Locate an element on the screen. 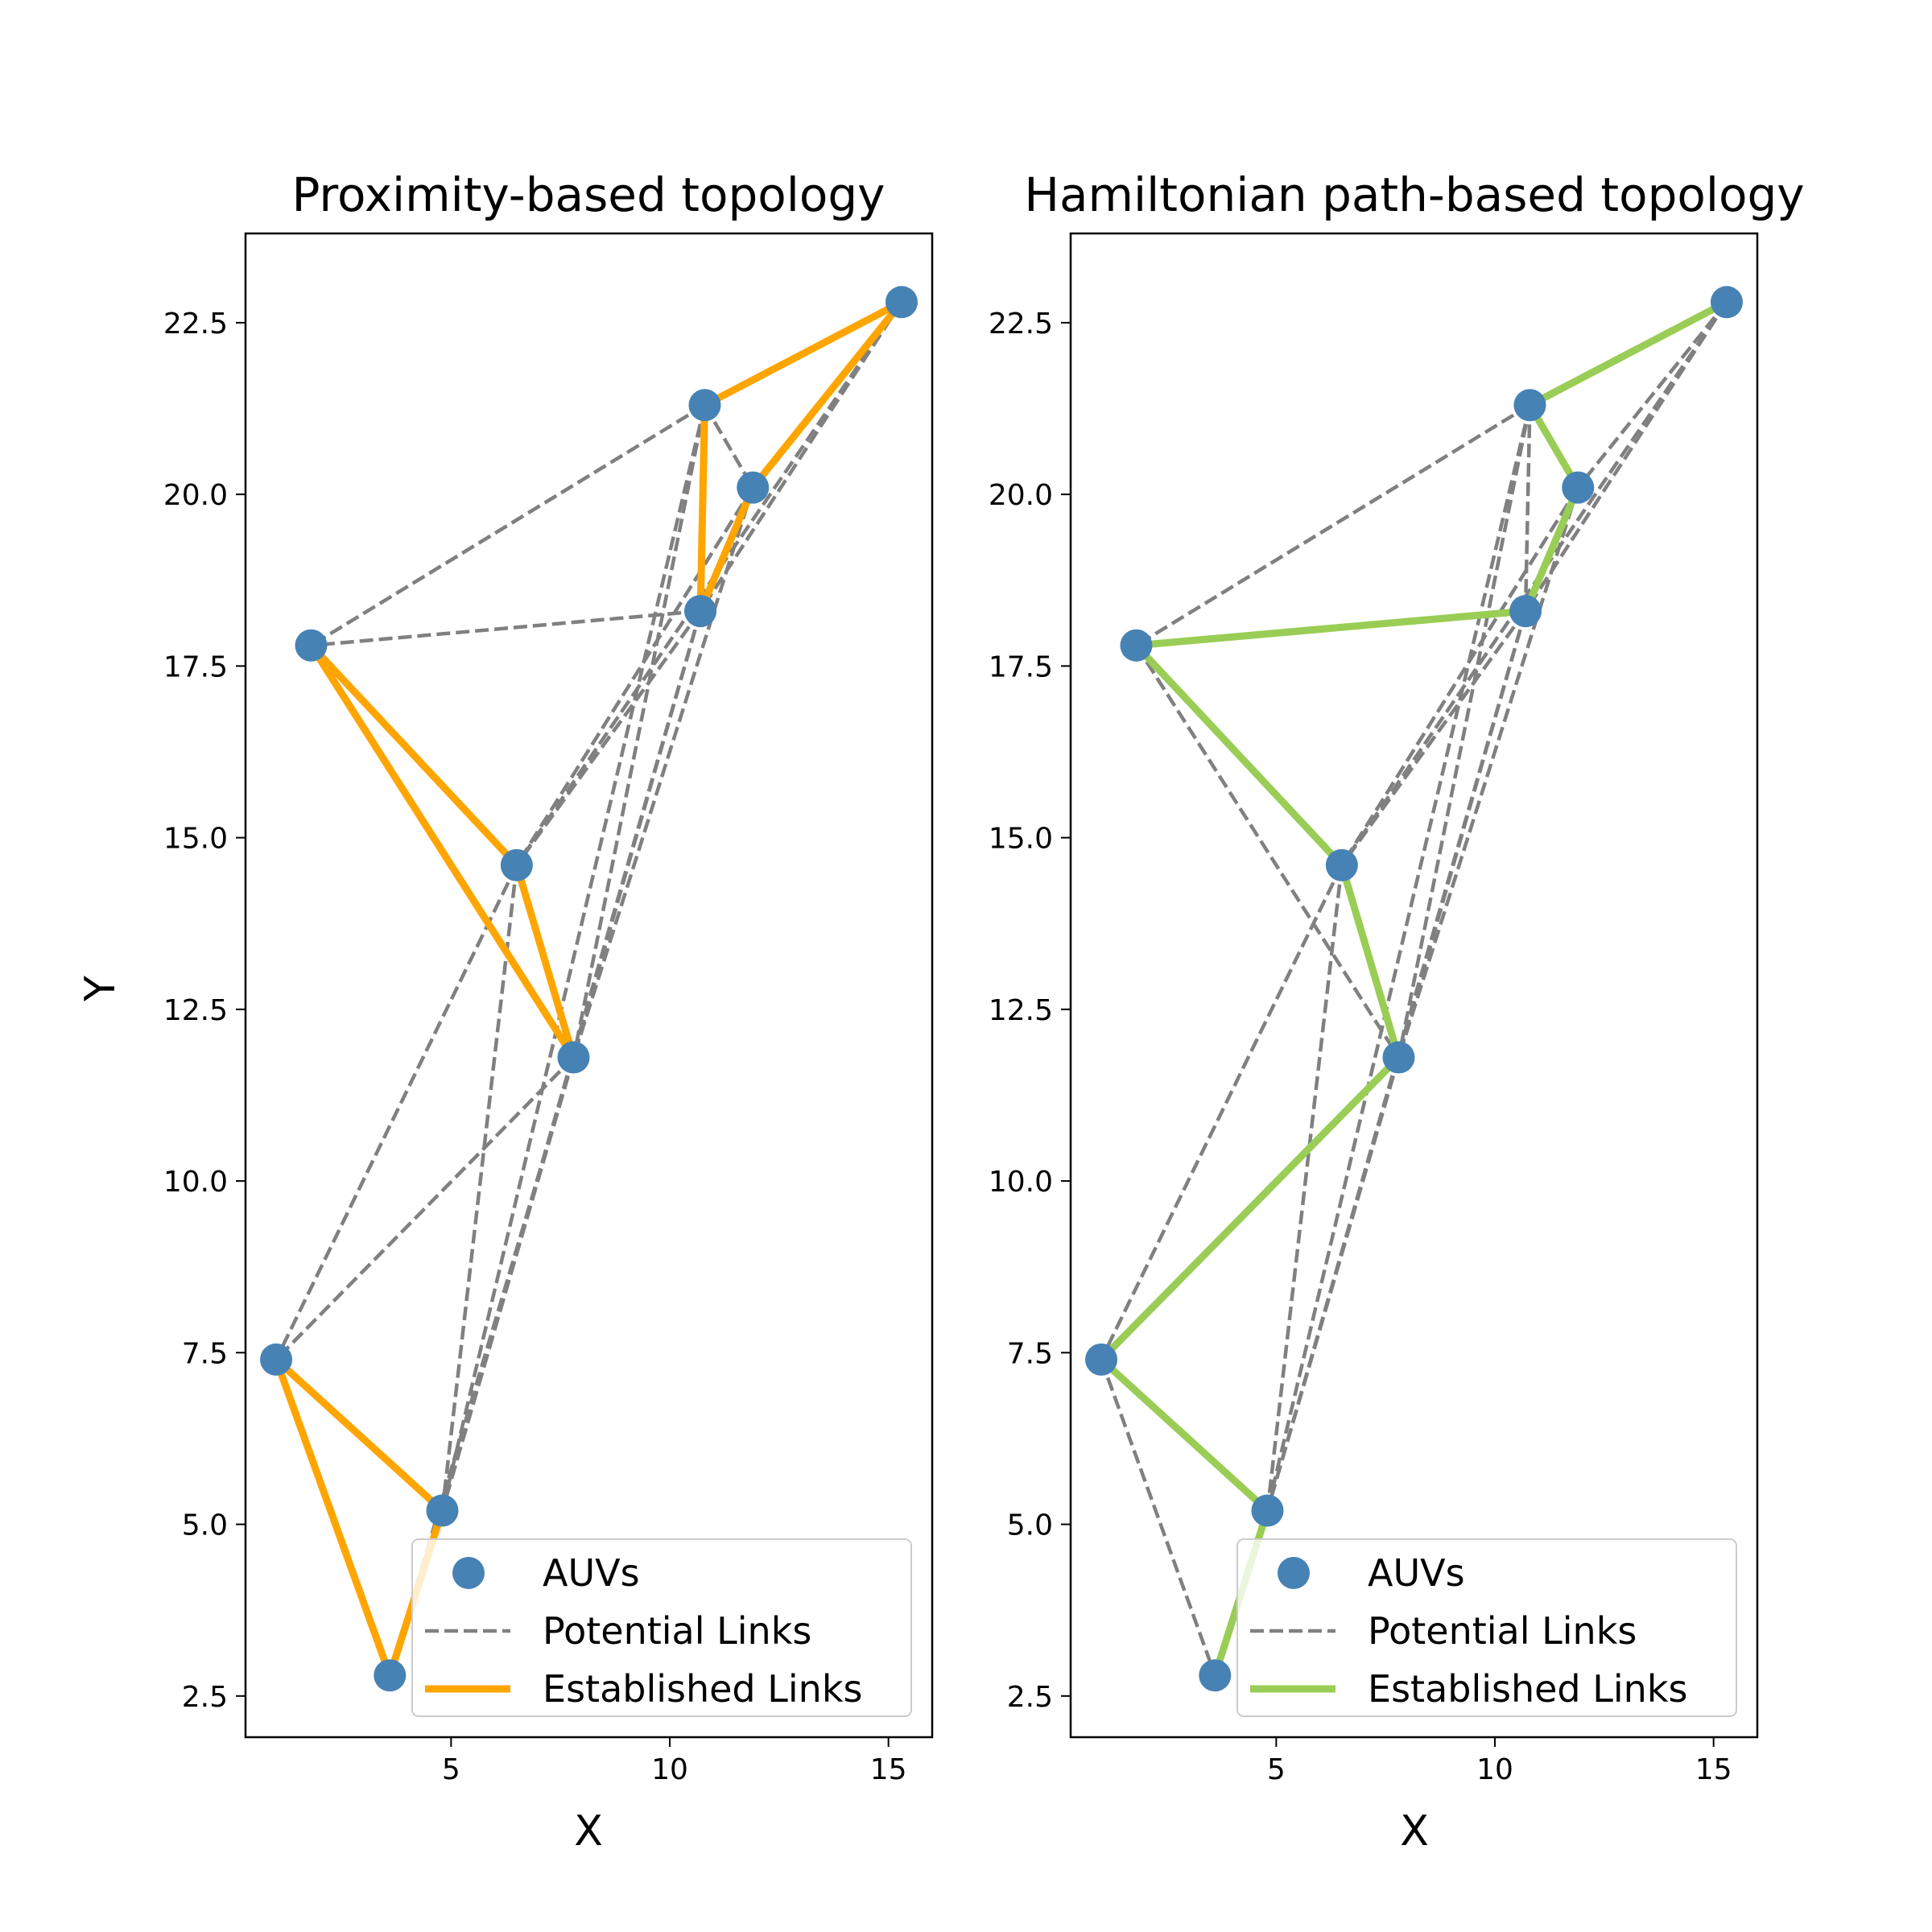 This screenshot has width=1932, height=1932. y-axis-title: Y is located at coordinates (100, 989).